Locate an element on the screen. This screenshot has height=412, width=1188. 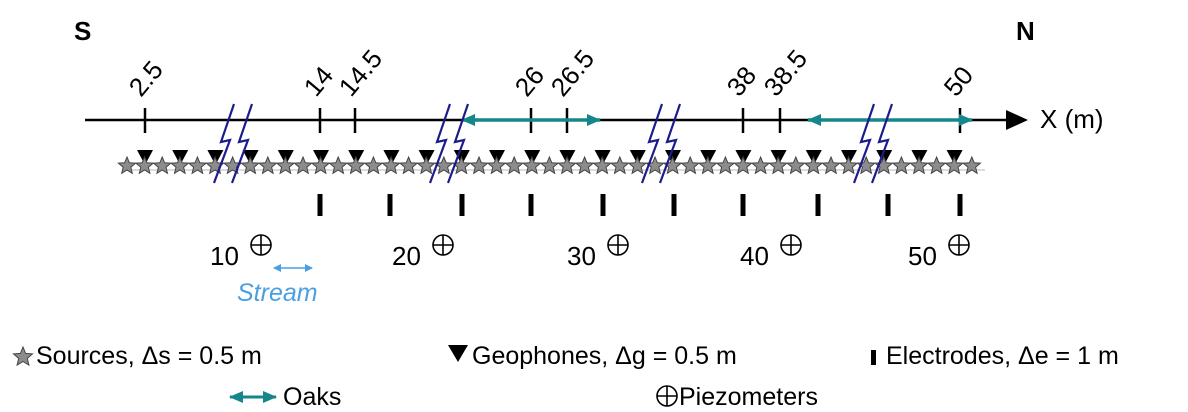
piezometer-label-50: 50 is located at coordinates (922, 256).